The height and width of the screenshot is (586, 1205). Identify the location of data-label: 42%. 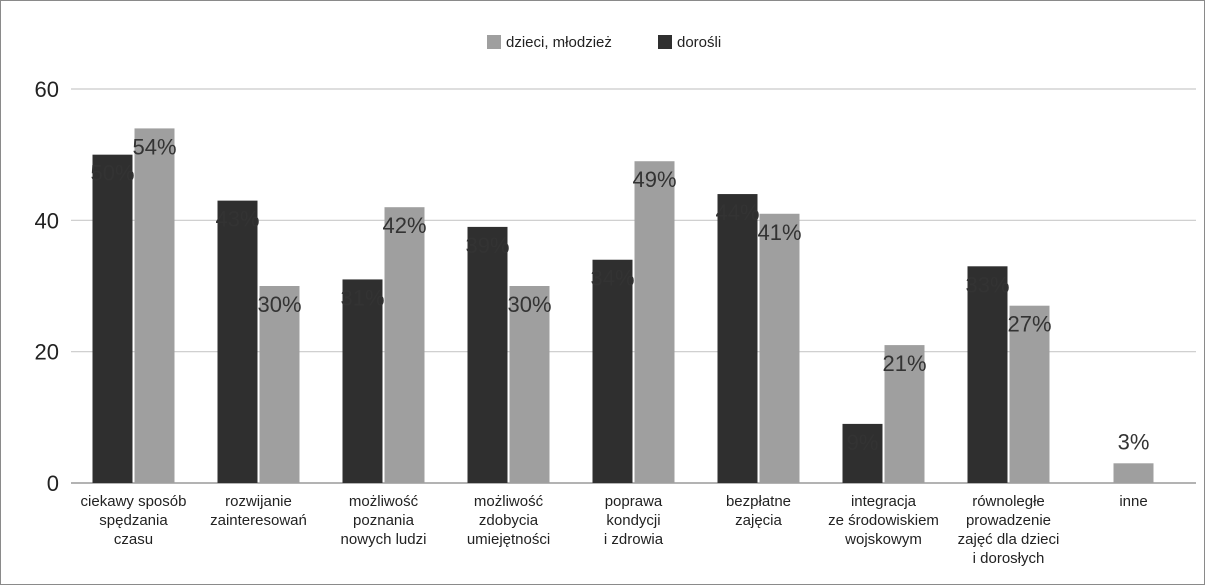
(404, 225).